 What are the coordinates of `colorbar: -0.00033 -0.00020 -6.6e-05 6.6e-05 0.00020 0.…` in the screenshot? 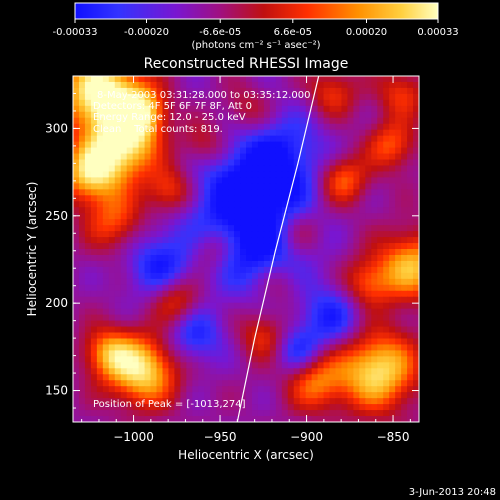 It's located at (256, 26).